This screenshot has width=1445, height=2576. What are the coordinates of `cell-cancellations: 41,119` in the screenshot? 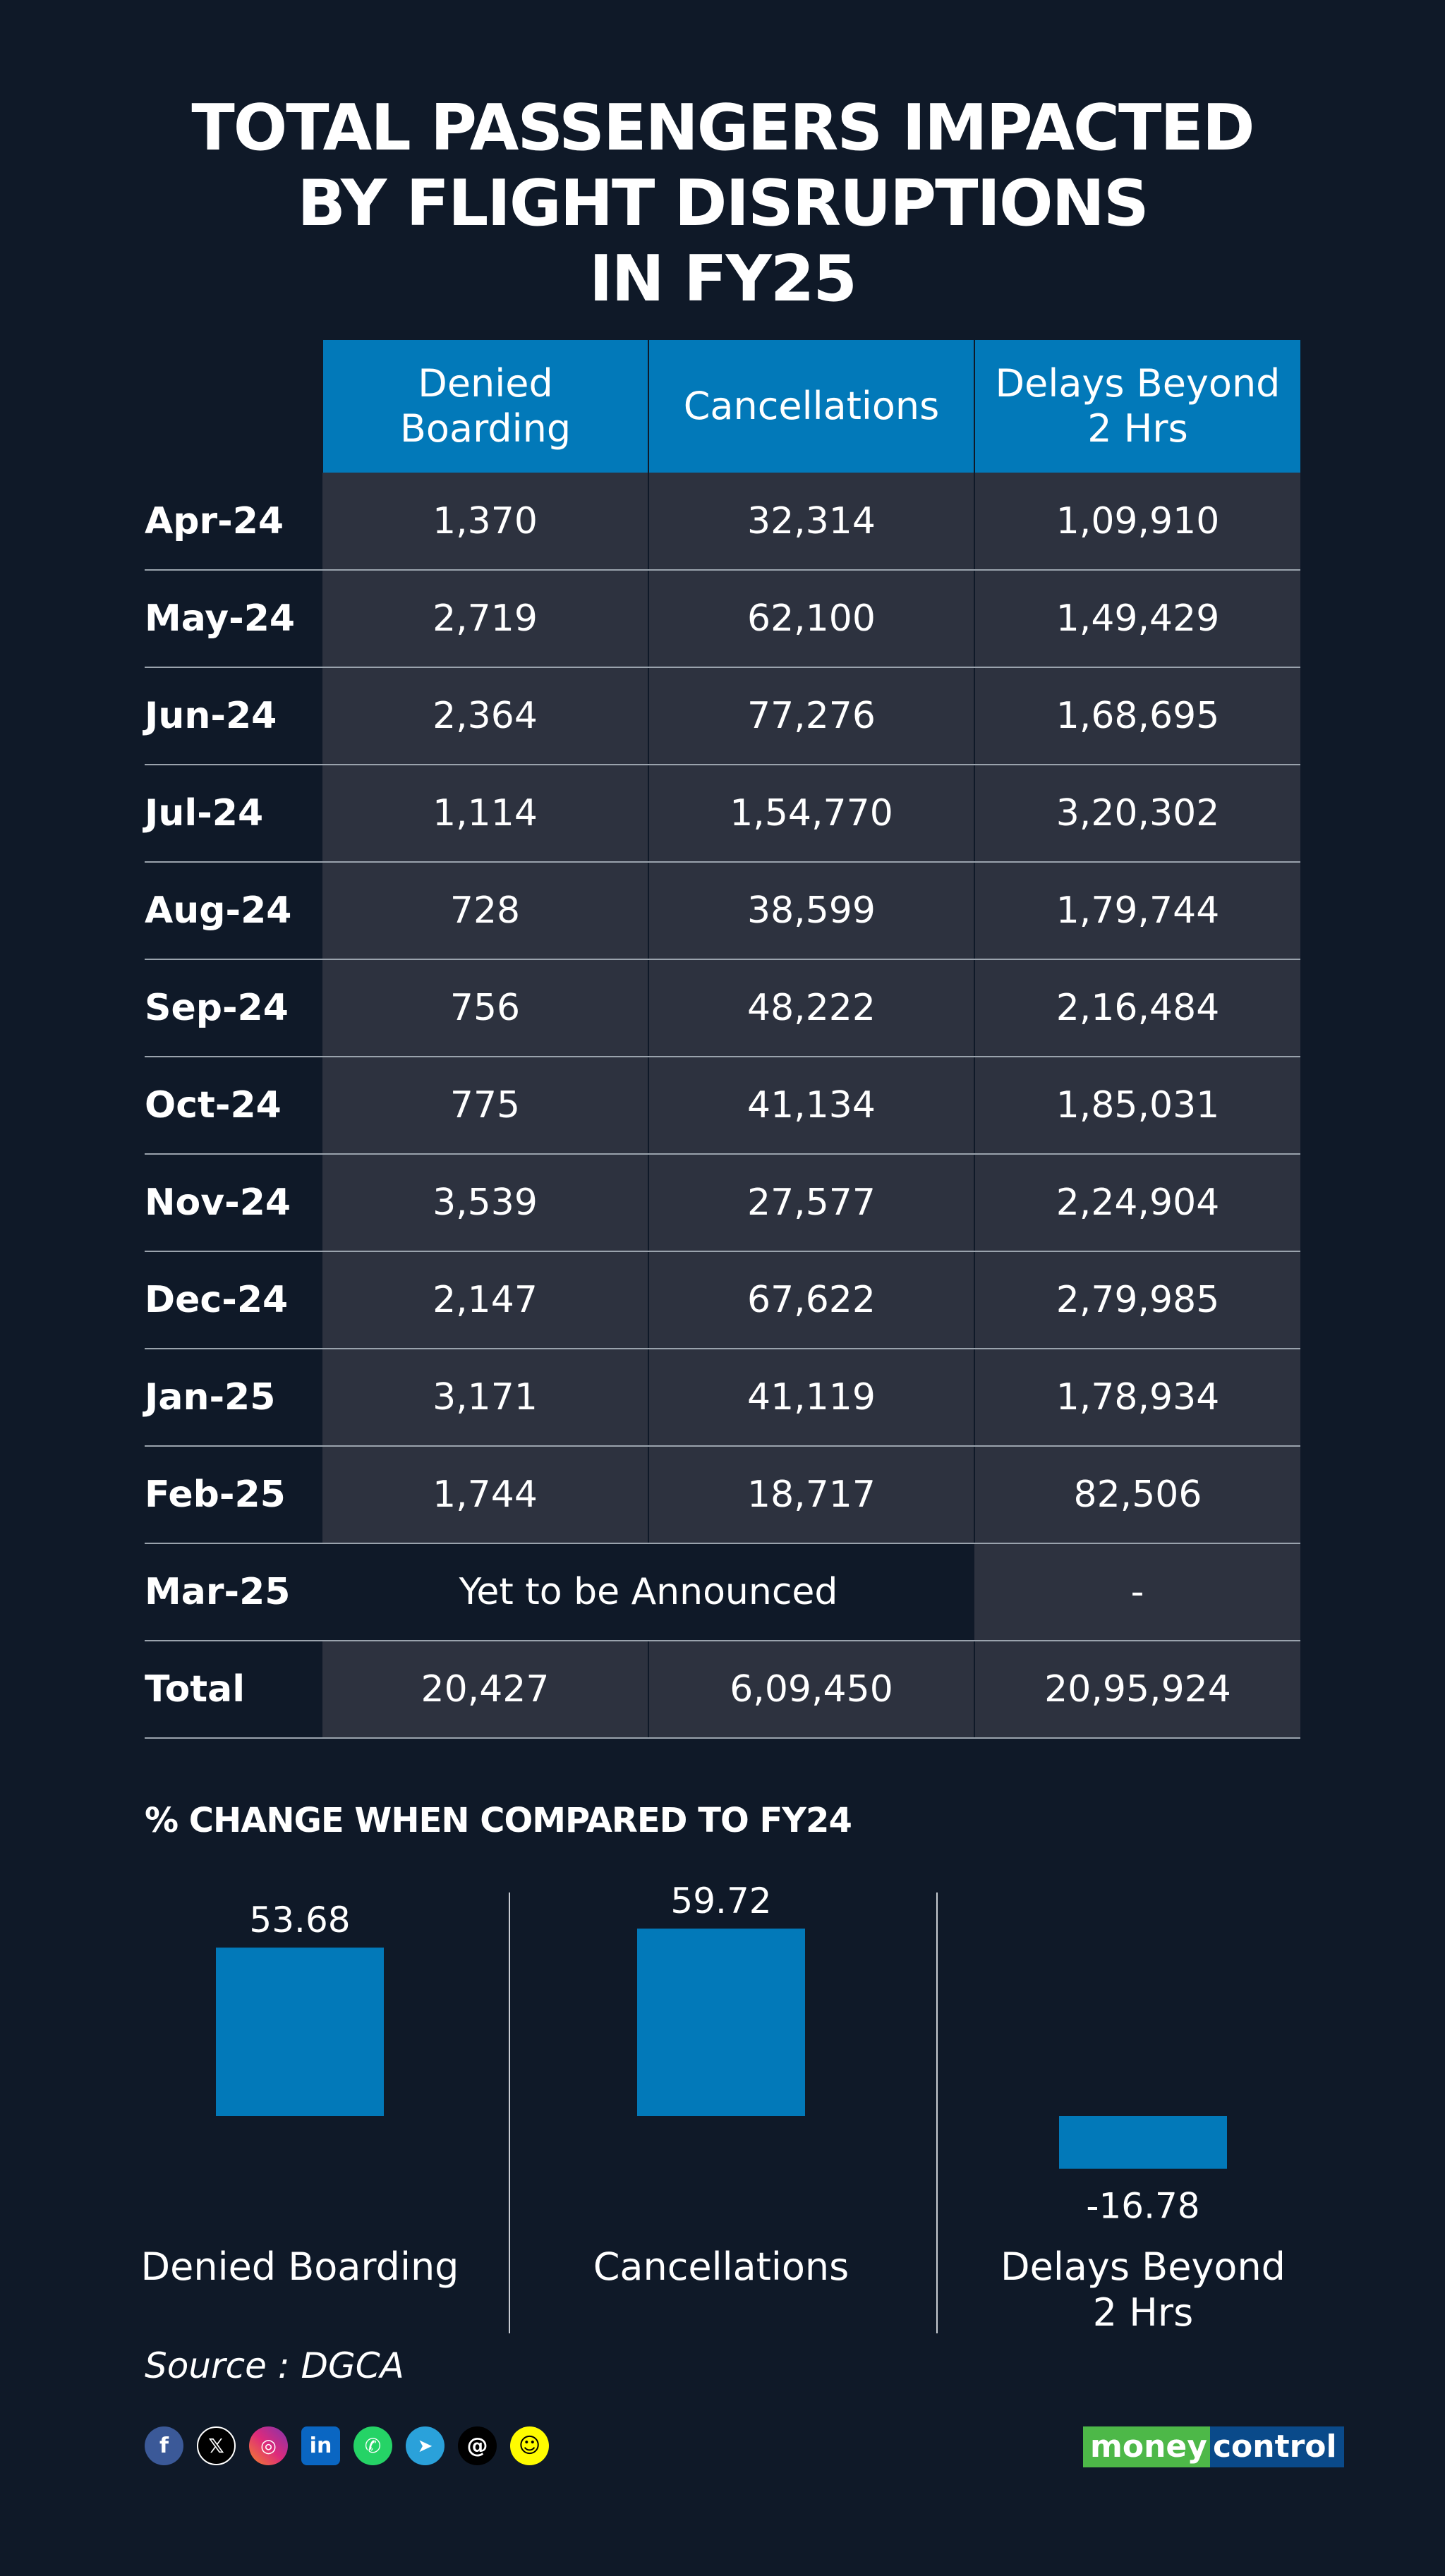 It's located at (811, 1398).